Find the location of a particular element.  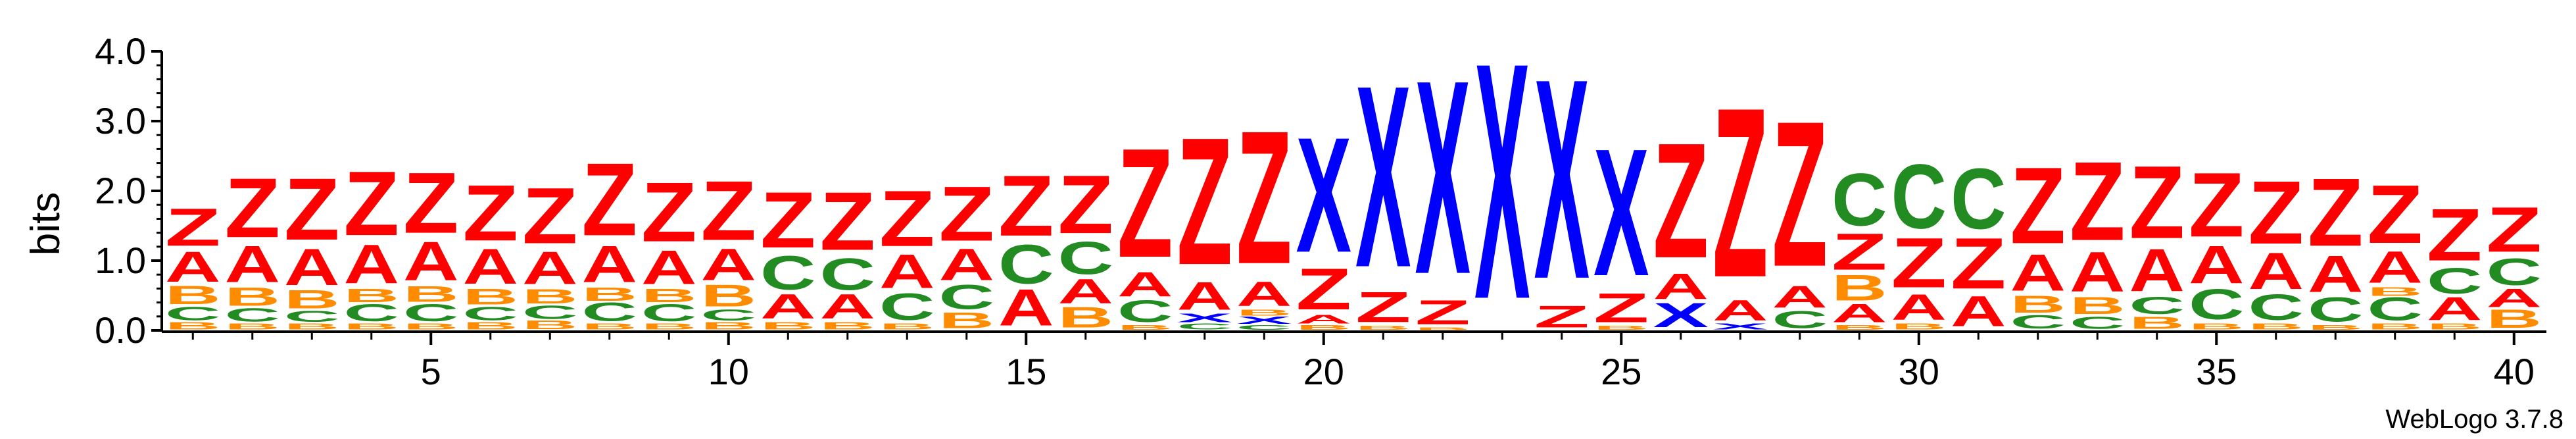

y-axis: 0.0 1.0 2.0 3.0 4.0 is located at coordinates (128, 190).